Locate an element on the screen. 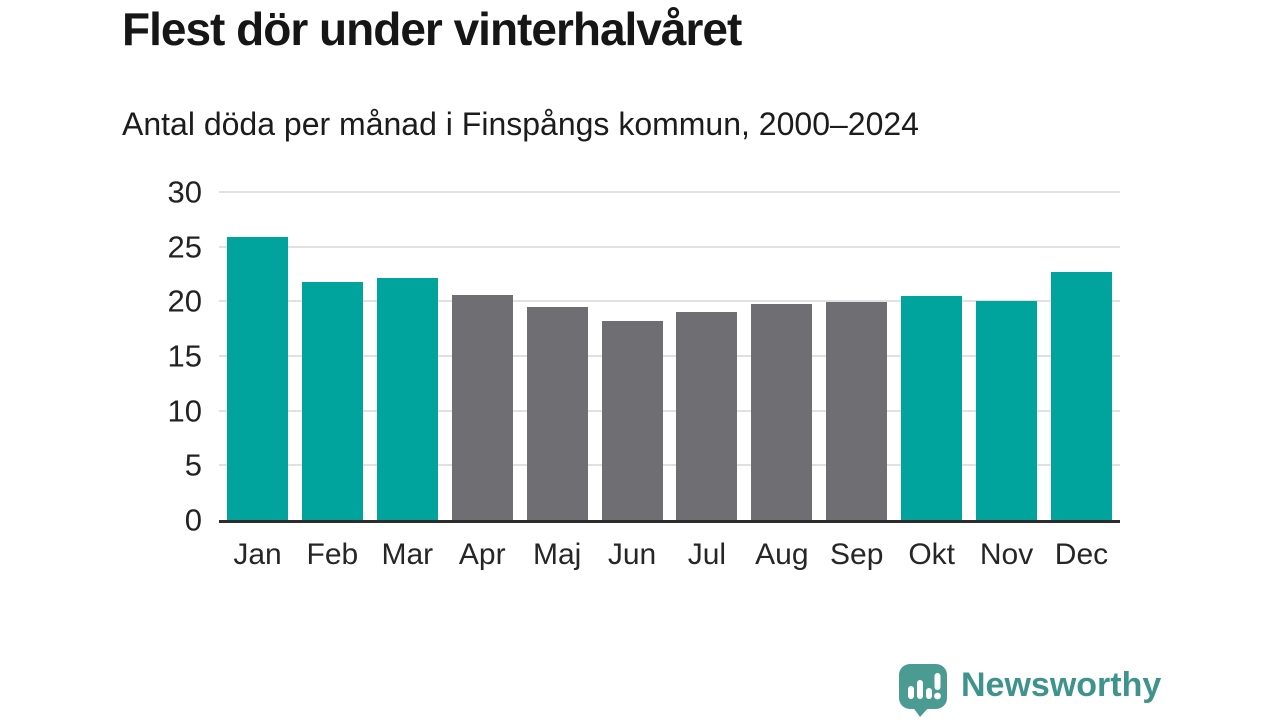  bar-nov is located at coordinates (1007, 410).